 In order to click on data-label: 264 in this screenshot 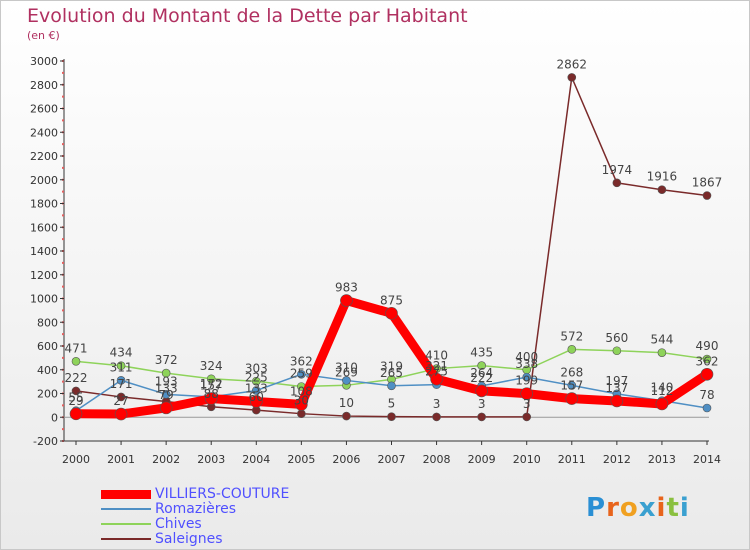, I will do `click(481, 373)`.